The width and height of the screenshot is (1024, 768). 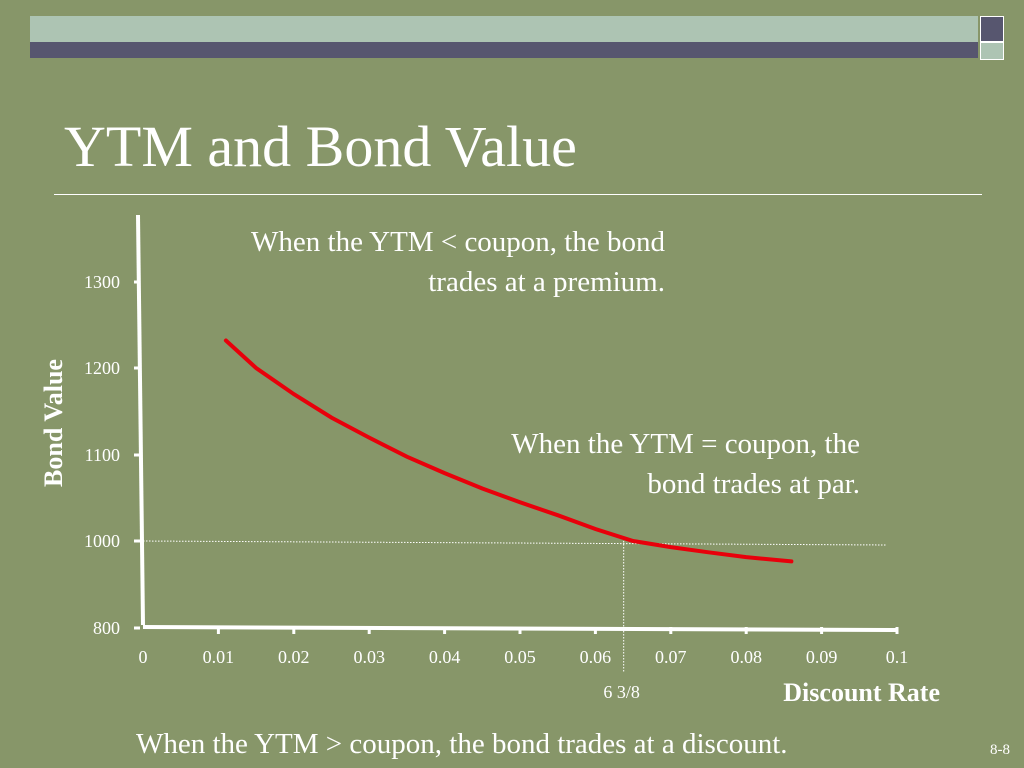 I want to click on y-tick-label: 800, so click(x=106, y=628).